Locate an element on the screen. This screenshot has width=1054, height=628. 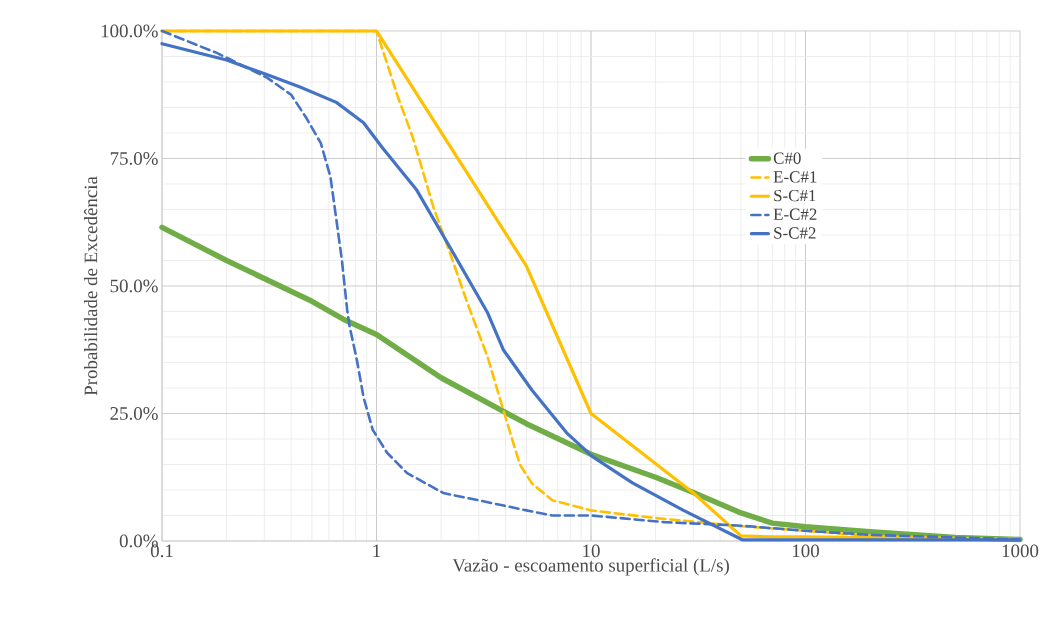
x-tick-label: 10 is located at coordinates (591, 551).